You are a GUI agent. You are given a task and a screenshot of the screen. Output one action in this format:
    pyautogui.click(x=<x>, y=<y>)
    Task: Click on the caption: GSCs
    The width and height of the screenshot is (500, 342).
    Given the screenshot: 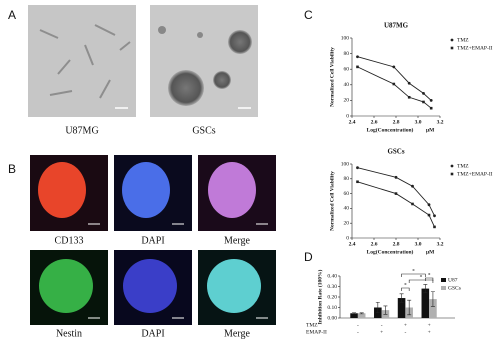 What is the action you would take?
    pyautogui.click(x=203, y=130)
    